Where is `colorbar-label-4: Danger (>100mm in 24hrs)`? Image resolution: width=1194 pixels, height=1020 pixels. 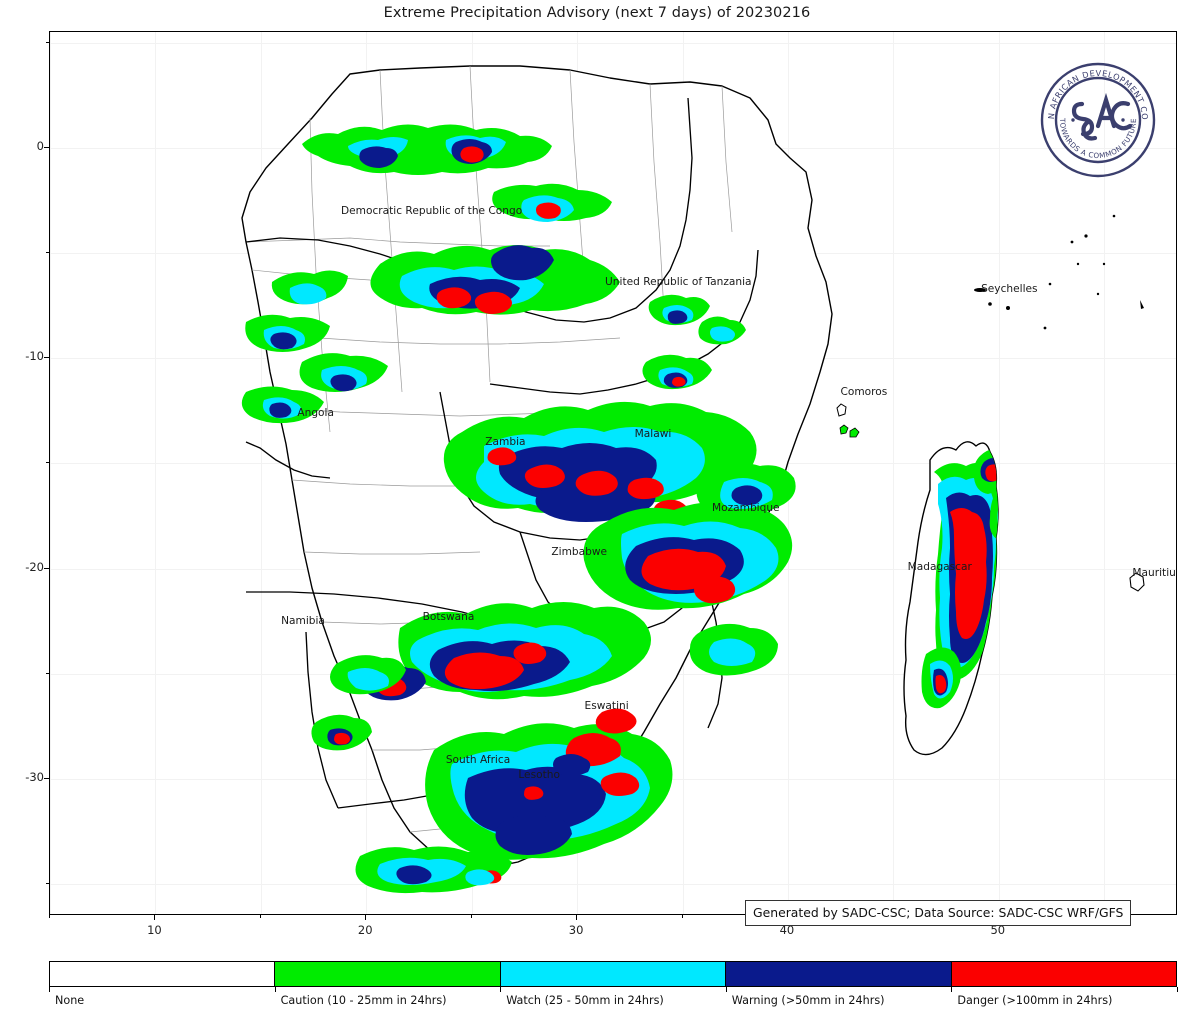
colorbar-label-4: Danger (>100mm in 24hrs) is located at coordinates (1035, 1000).